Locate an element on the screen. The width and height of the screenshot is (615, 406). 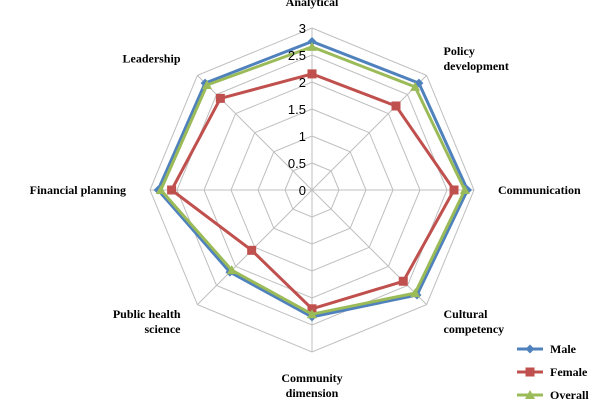
category-label: Analytical is located at coordinates (312, 4).